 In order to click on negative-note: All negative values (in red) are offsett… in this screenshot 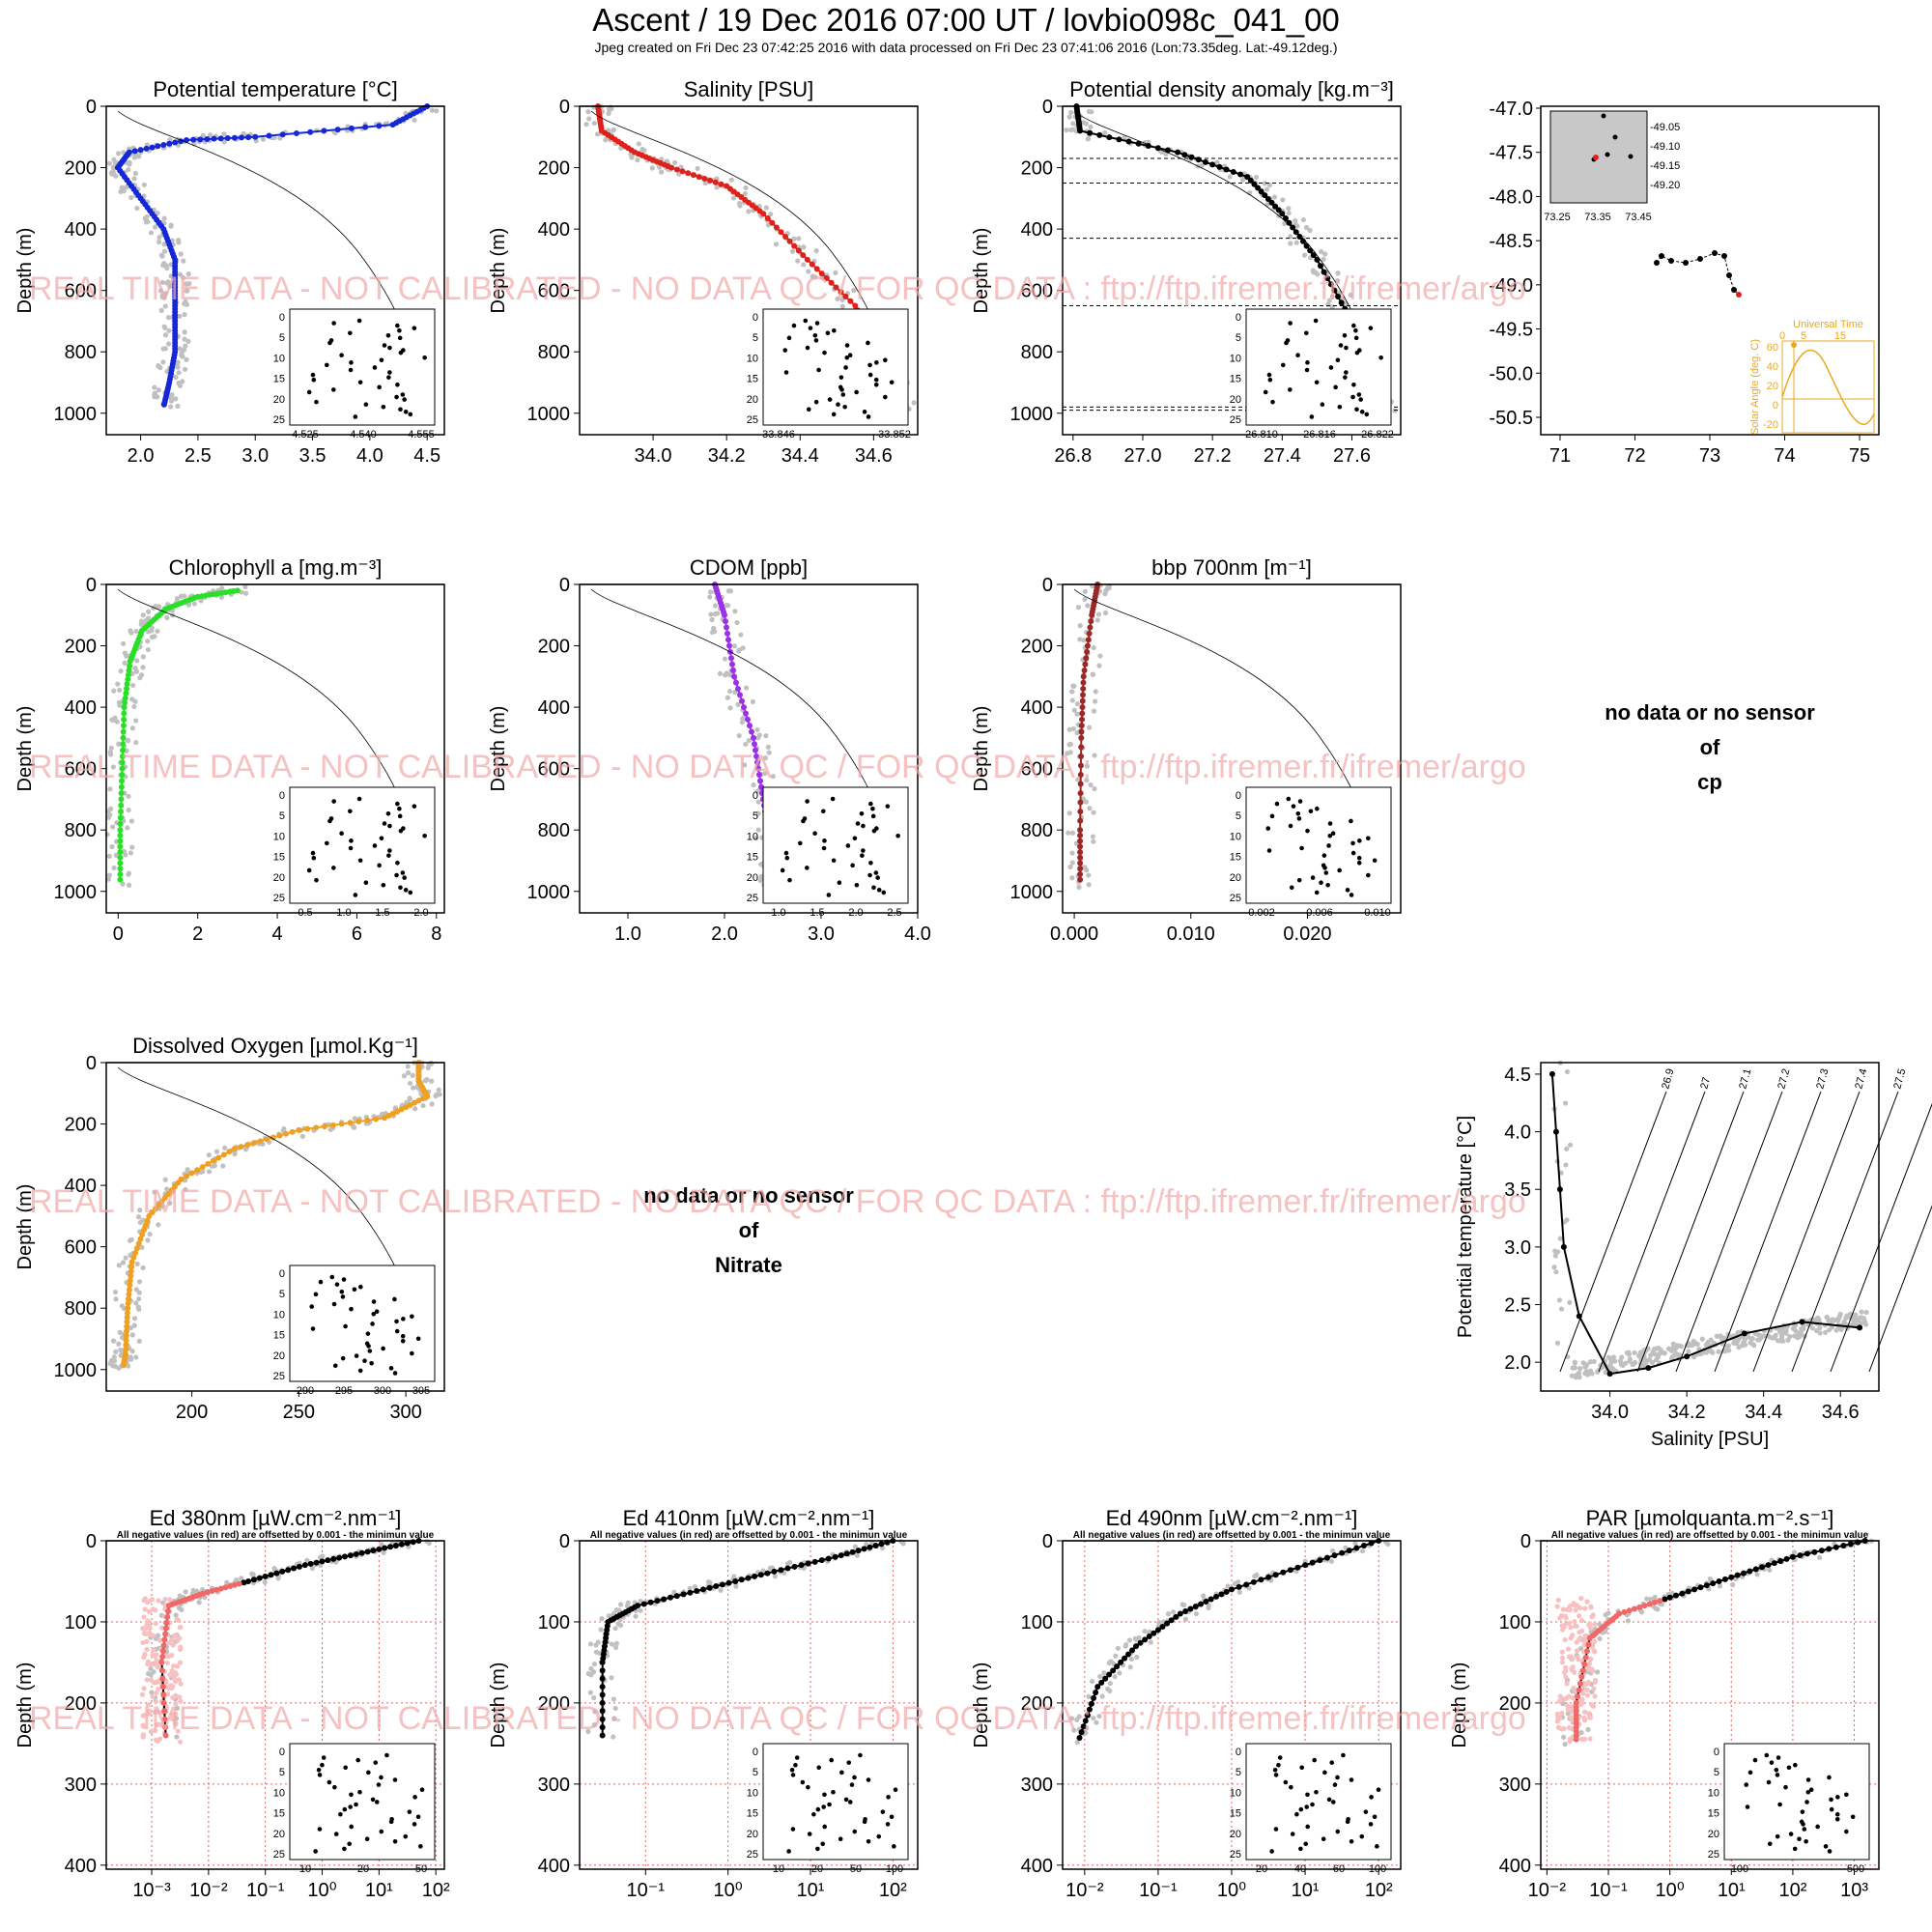, I will do `click(1710, 1535)`.